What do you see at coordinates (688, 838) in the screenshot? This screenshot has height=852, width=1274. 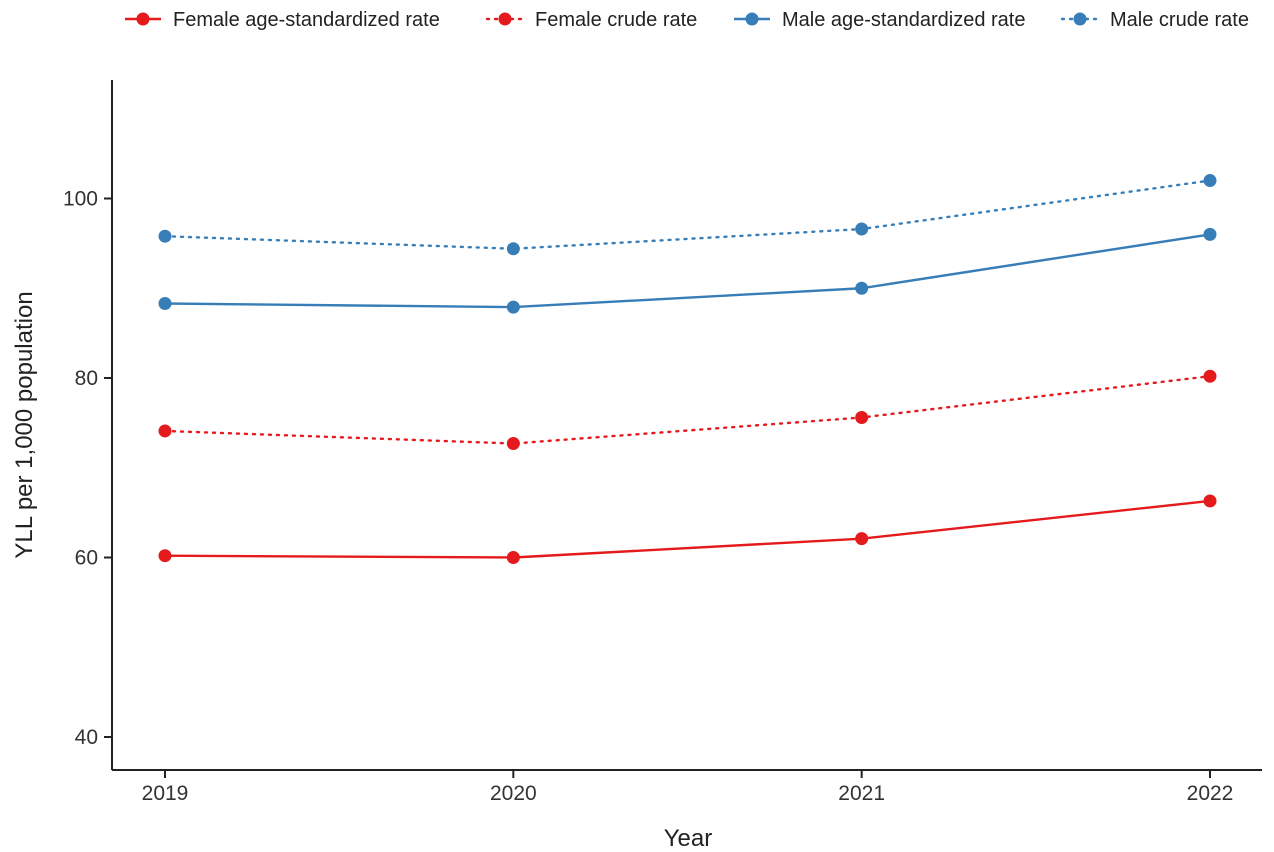 I see `x-axis-title: Year` at bounding box center [688, 838].